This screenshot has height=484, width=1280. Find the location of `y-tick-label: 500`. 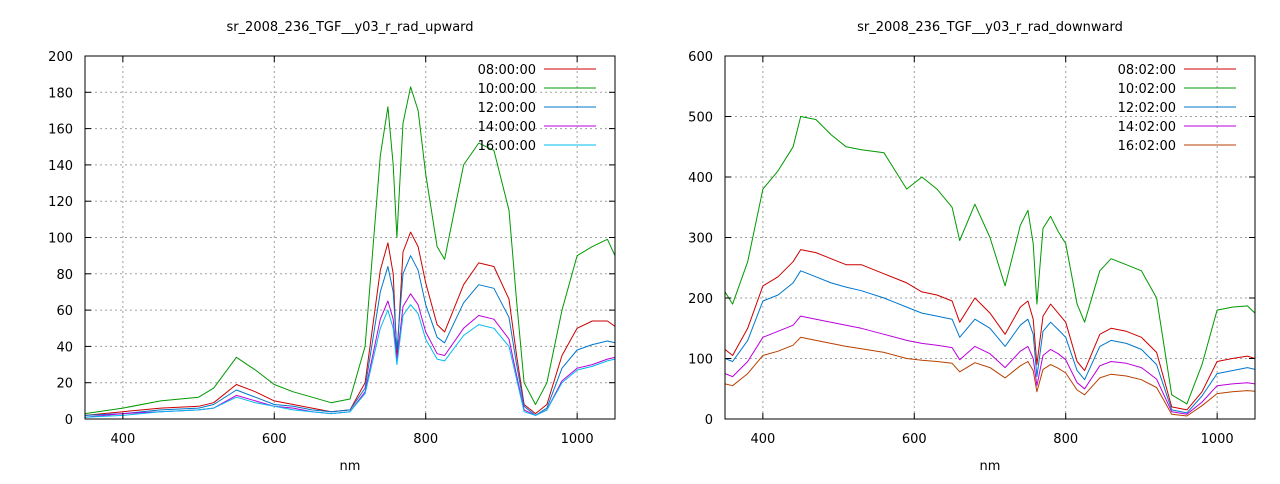

y-tick-label: 500 is located at coordinates (700, 118).